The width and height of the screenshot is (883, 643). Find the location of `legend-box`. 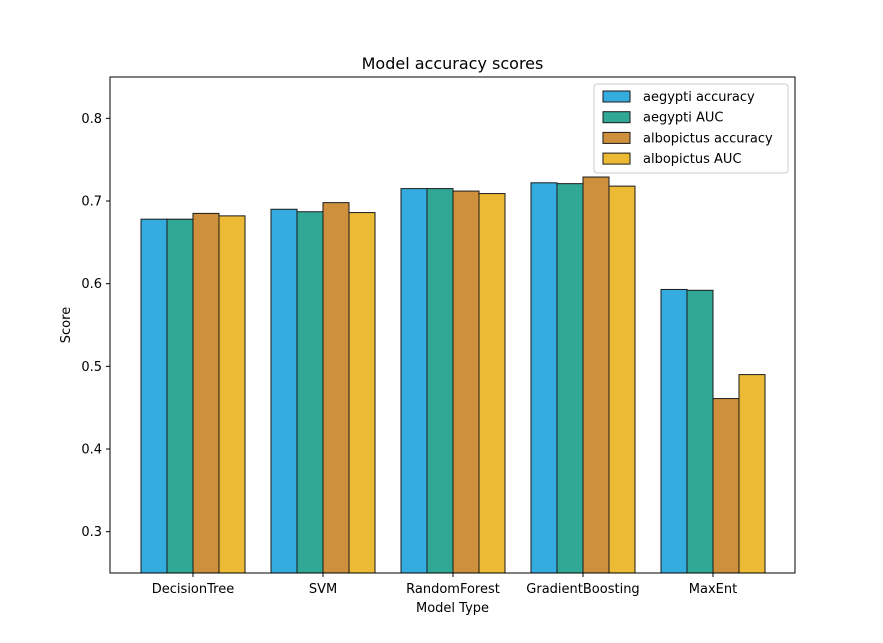

legend-box is located at coordinates (691, 128).